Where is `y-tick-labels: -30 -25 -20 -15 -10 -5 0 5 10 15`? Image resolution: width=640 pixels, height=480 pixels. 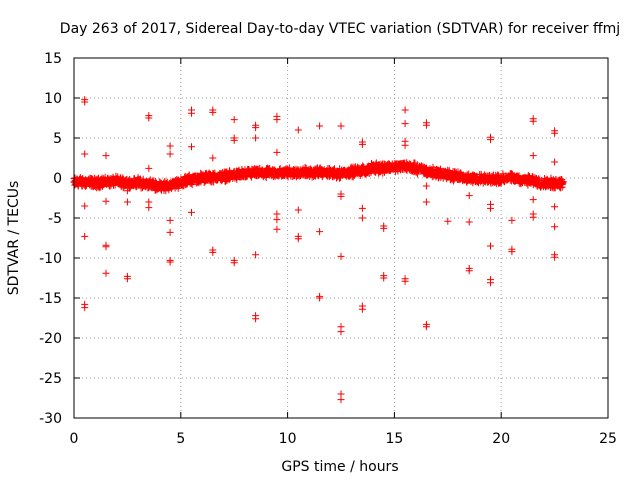
y-tick-labels: -30 -25 -20 -15 -10 -5 0 5 10 15 is located at coordinates (50, 239).